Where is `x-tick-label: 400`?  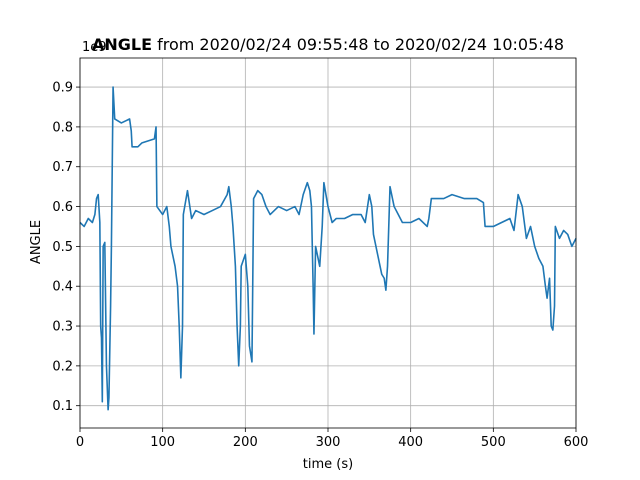
x-tick-label: 400 is located at coordinates (410, 442).